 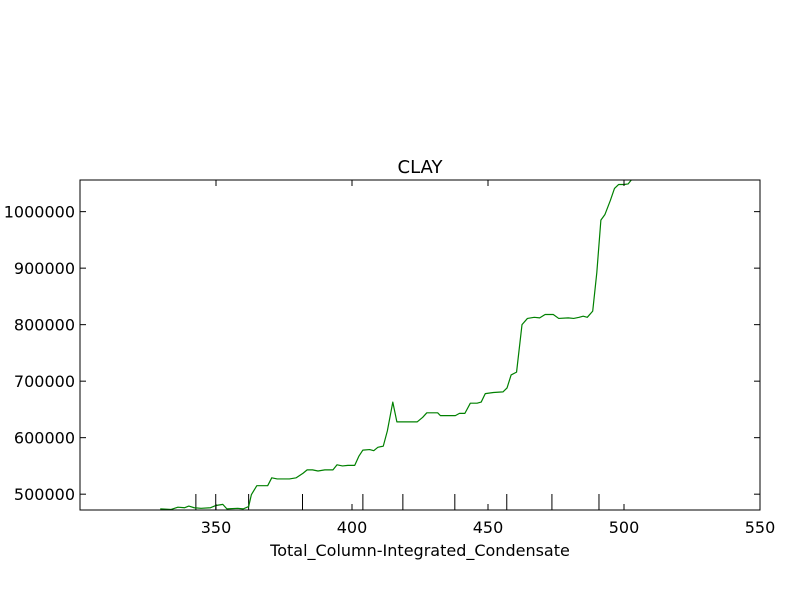 What do you see at coordinates (44, 438) in the screenshot?
I see `y-tick-label: 600000` at bounding box center [44, 438].